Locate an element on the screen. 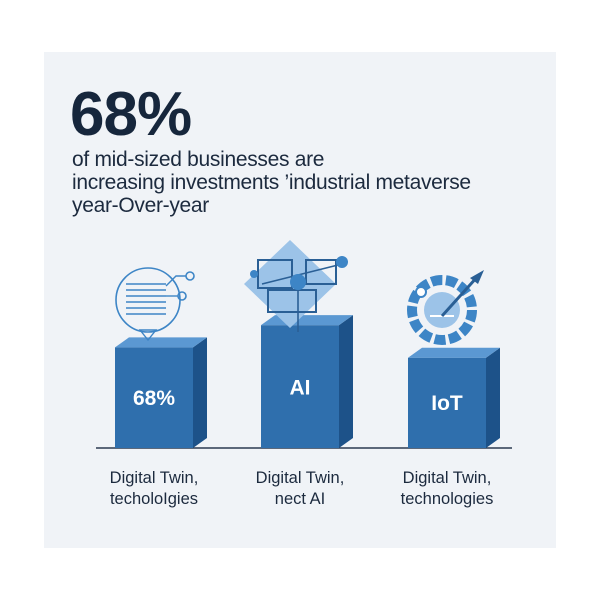 Image resolution: width=600 pixels, height=600 pixels. category-label: Digital Twin, technologies is located at coordinates (447, 489).